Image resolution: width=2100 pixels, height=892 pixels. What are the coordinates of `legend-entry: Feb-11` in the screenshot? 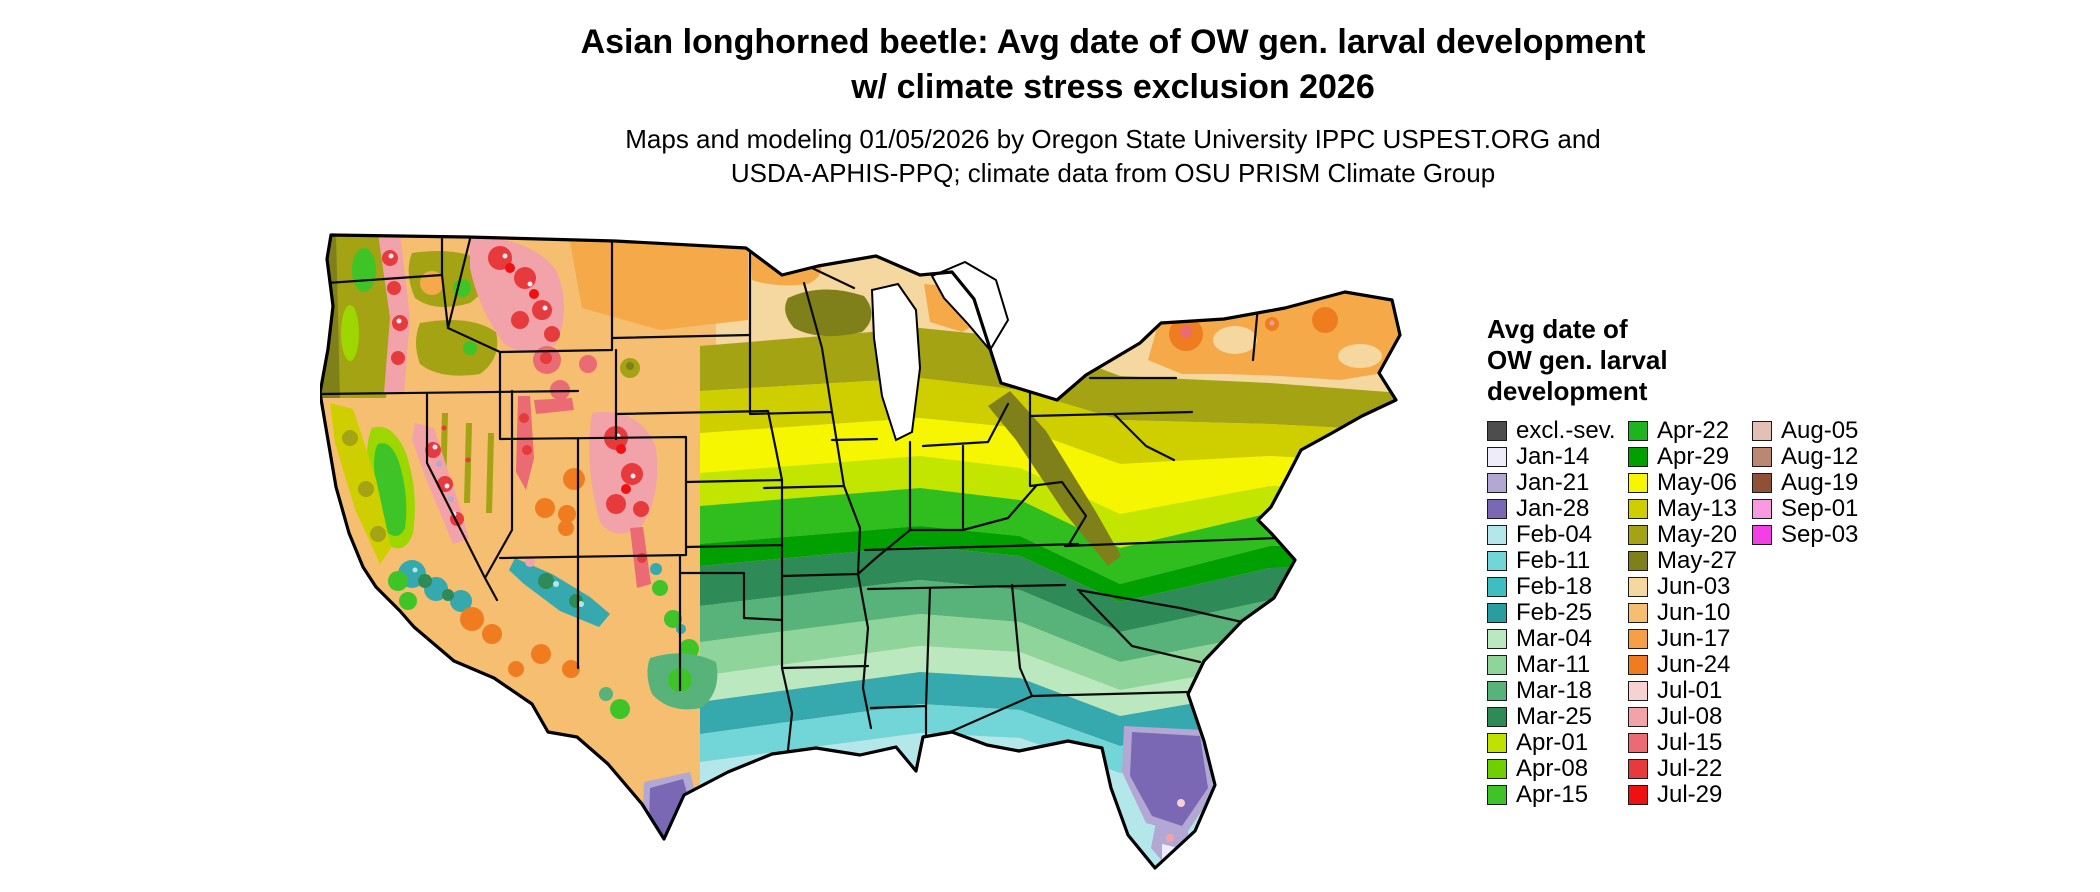 It's located at (1557, 560).